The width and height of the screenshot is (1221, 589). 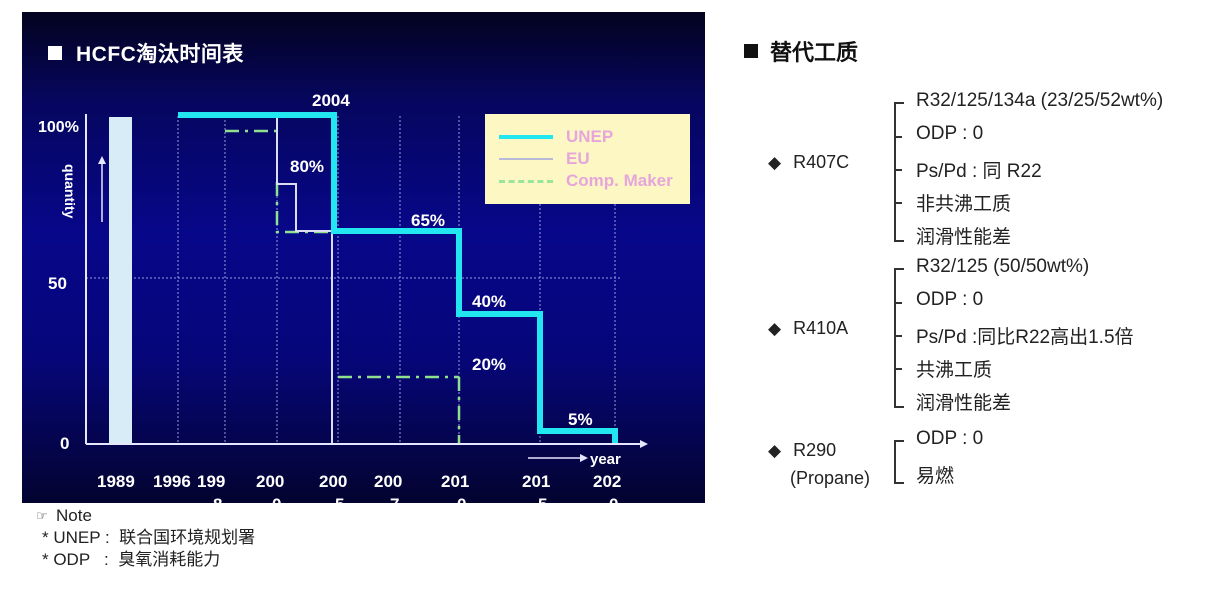 I want to click on legend-label: Comp. Maker, so click(x=619, y=180).